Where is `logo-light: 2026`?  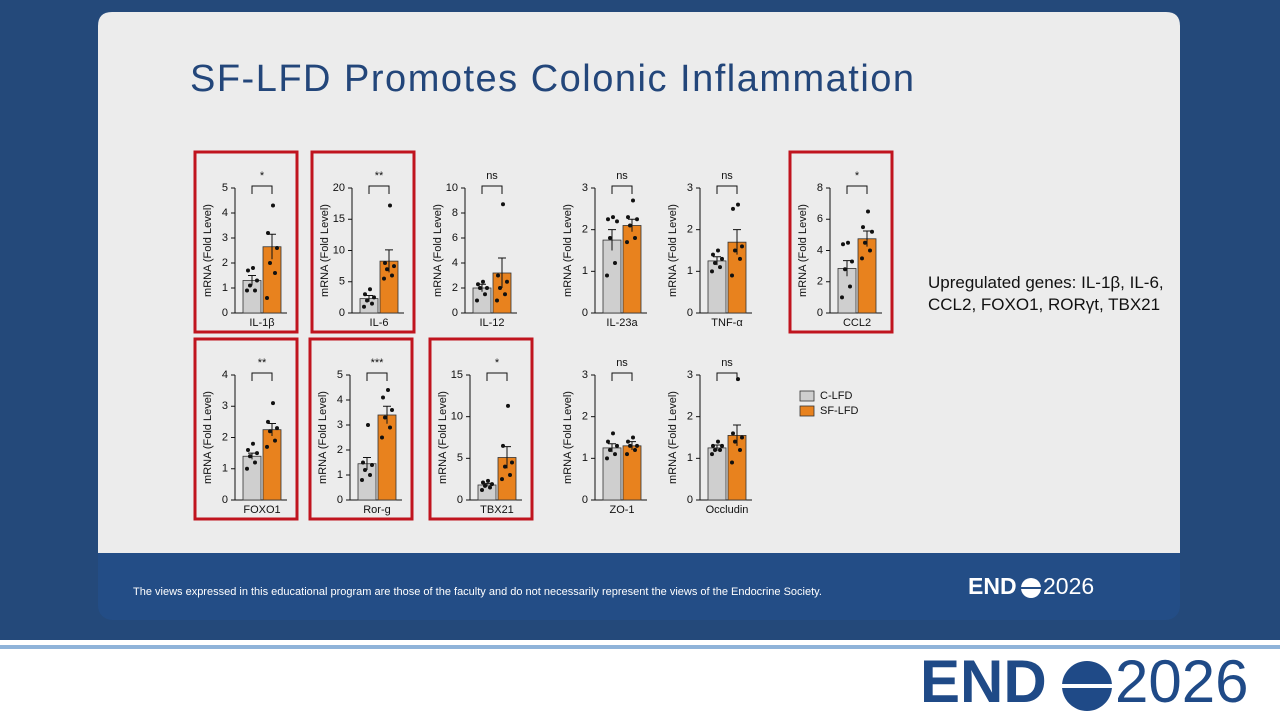 logo-light: 2026 is located at coordinates (1181, 681).